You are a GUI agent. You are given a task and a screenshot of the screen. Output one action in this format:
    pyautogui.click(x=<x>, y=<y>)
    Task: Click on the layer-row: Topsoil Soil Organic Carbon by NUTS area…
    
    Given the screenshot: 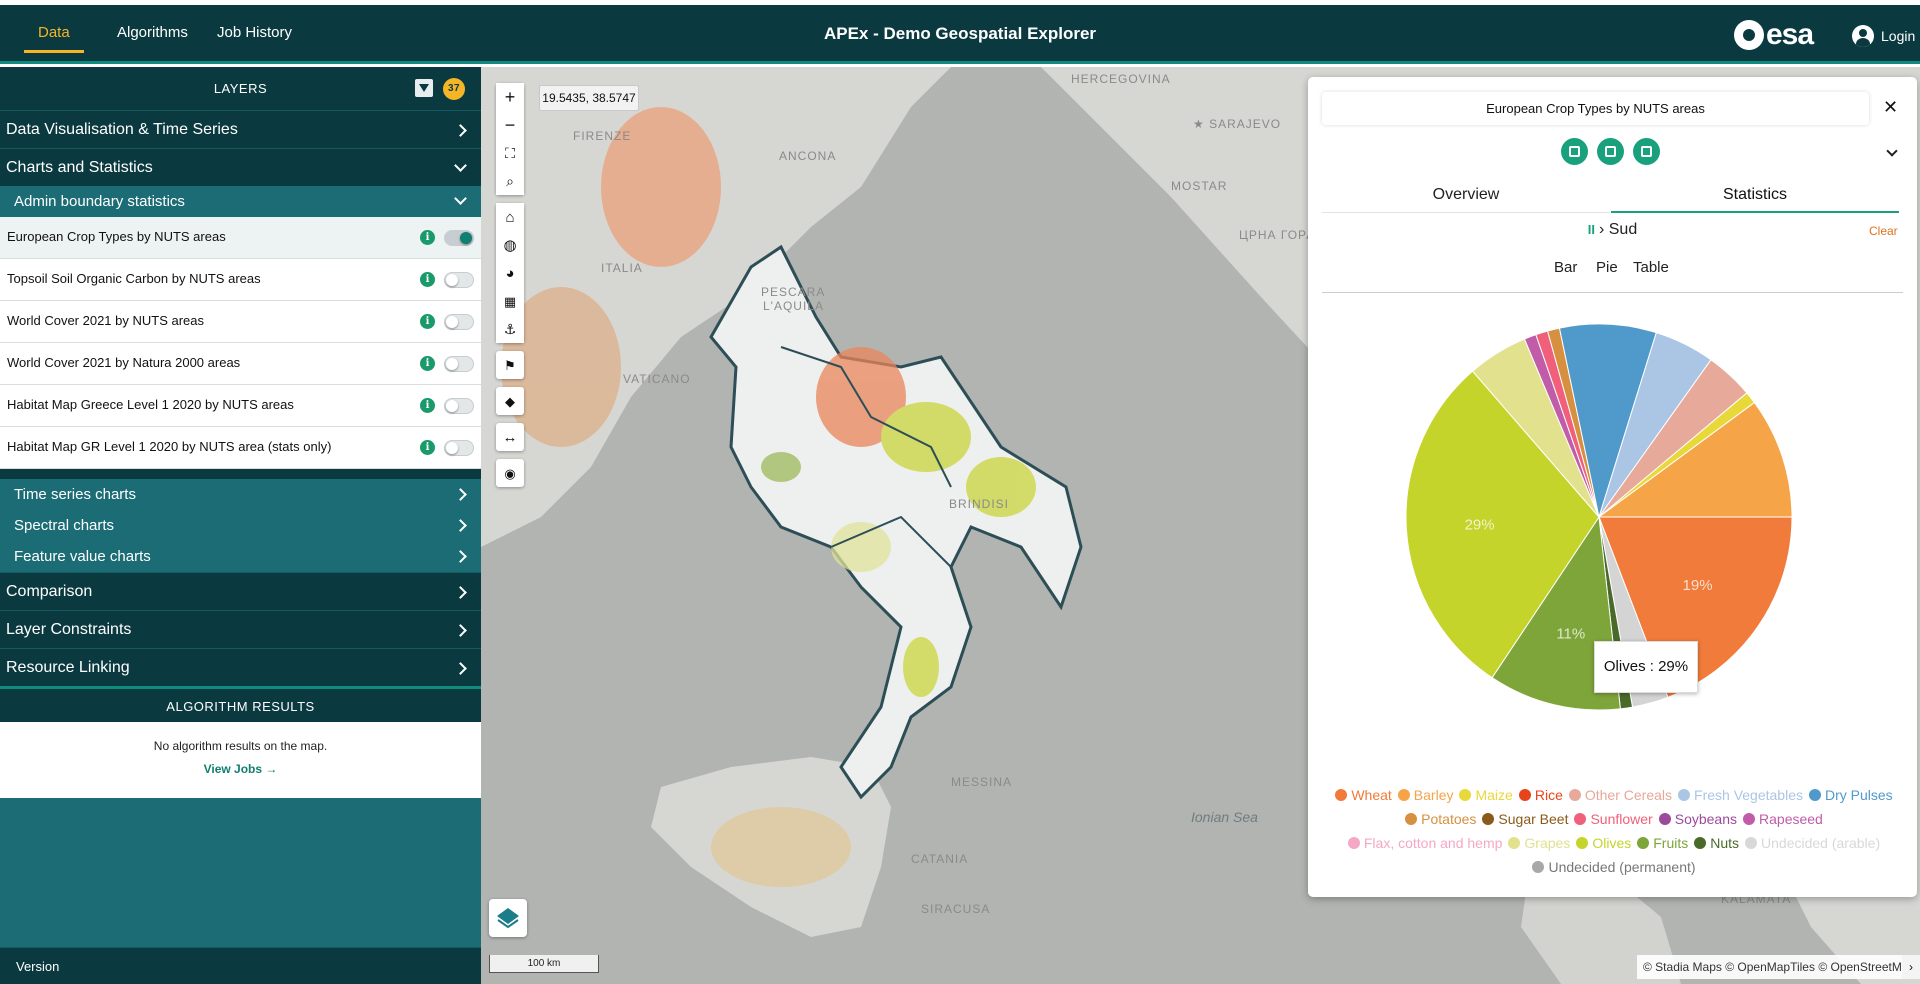 What is the action you would take?
    pyautogui.click(x=240, y=280)
    